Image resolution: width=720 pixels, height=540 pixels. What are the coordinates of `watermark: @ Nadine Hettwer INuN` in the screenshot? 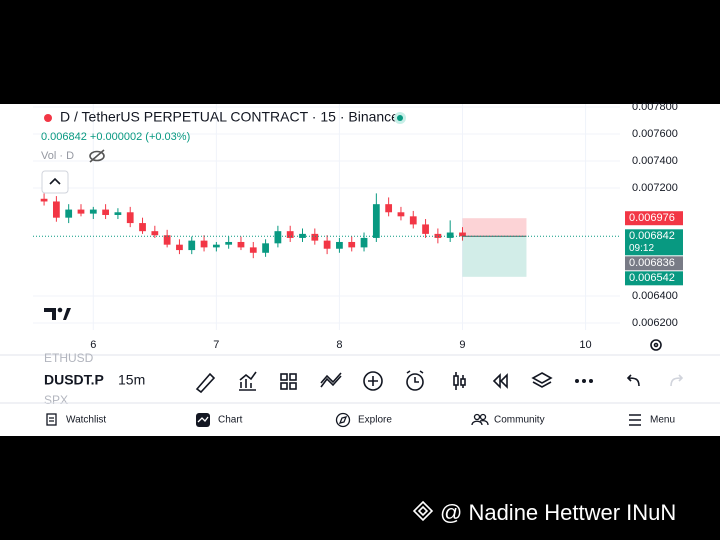 It's located at (558, 512).